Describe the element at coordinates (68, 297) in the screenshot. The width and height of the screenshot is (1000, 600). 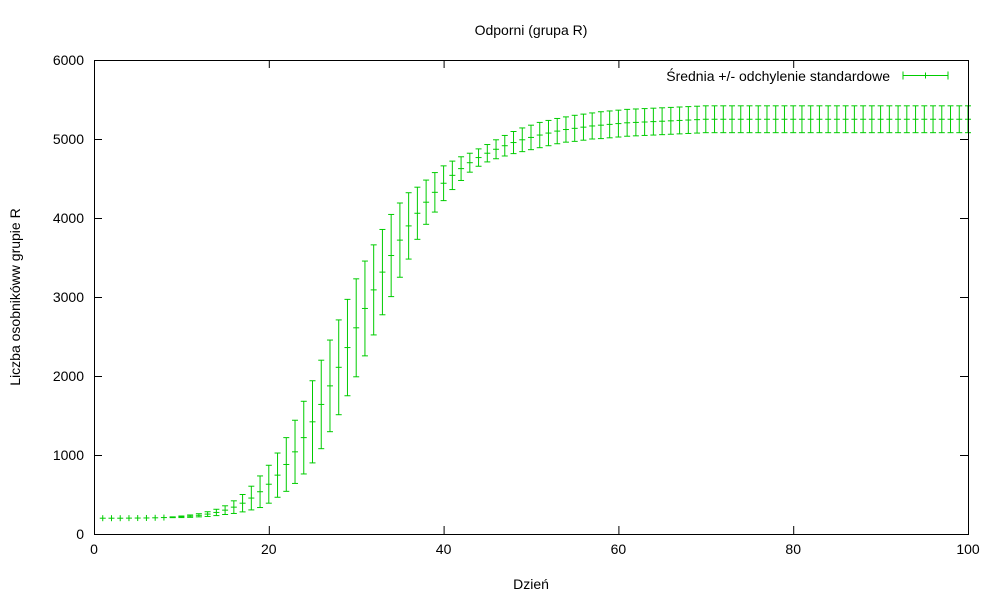
I see `y-tick-label: 3000` at that location.